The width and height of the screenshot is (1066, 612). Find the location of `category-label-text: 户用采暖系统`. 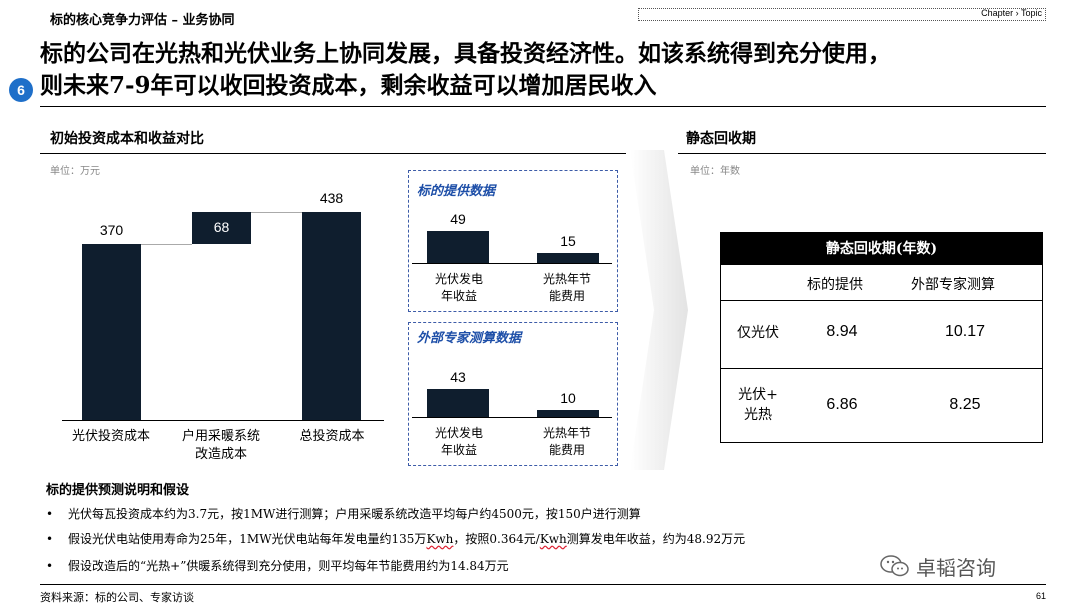

category-label-text: 户用采暖系统 is located at coordinates (220, 436).